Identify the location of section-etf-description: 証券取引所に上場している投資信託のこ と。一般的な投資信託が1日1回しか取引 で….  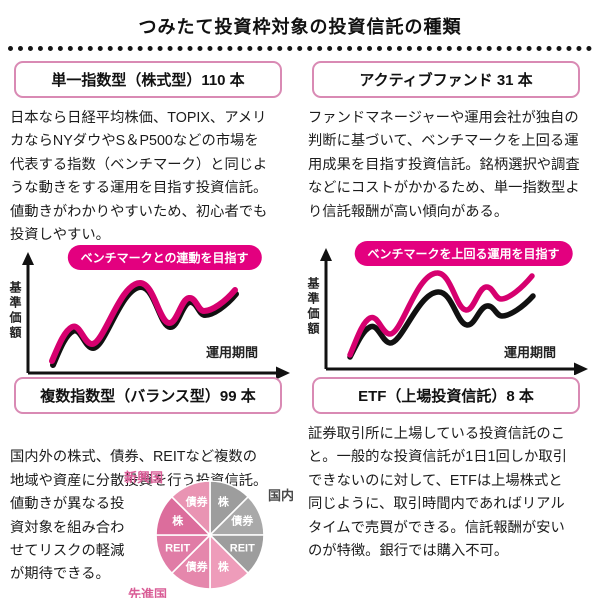
(437, 492).